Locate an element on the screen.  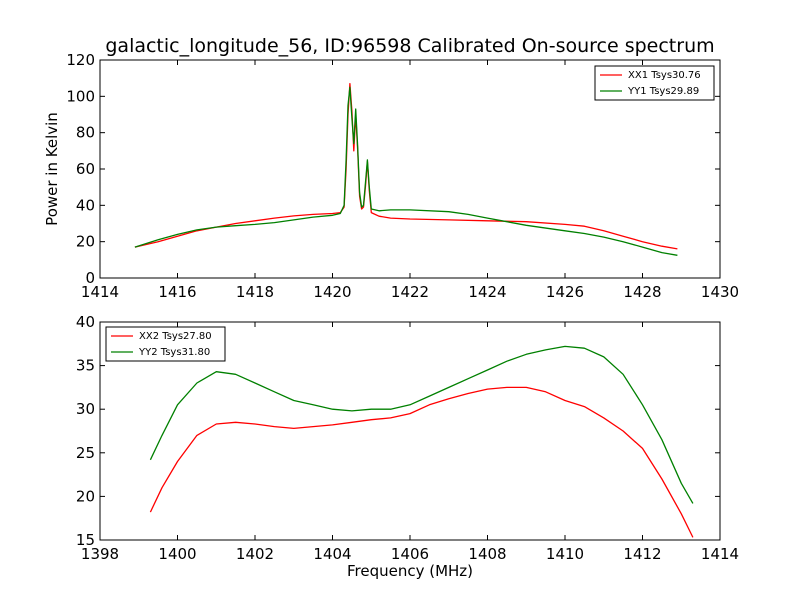
bottom-y-tick-label: 25 is located at coordinates (85, 453).